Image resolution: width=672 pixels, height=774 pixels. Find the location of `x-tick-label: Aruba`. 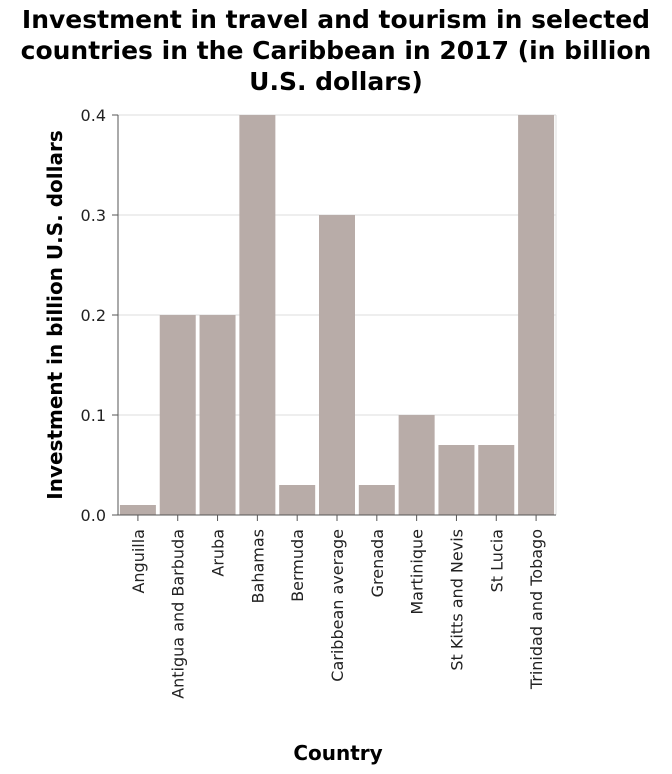

x-tick-label: Aruba is located at coordinates (218, 553).